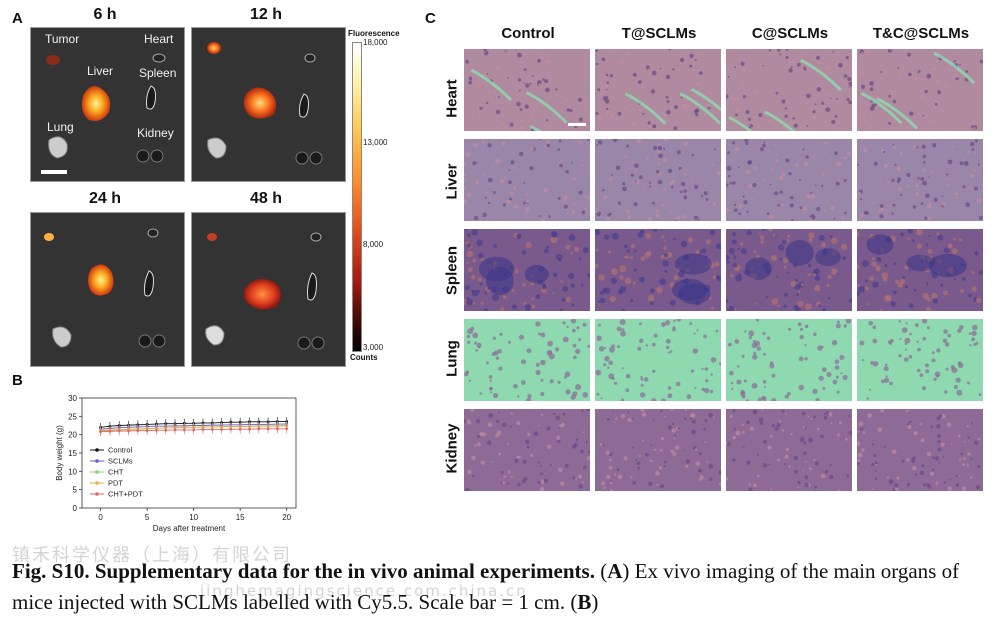 Image resolution: width=1000 pixels, height=618 pixels. What do you see at coordinates (152, 555) in the screenshot?
I see `watermark-line1: 镇禾科学仪器（上海）有限公司` at bounding box center [152, 555].